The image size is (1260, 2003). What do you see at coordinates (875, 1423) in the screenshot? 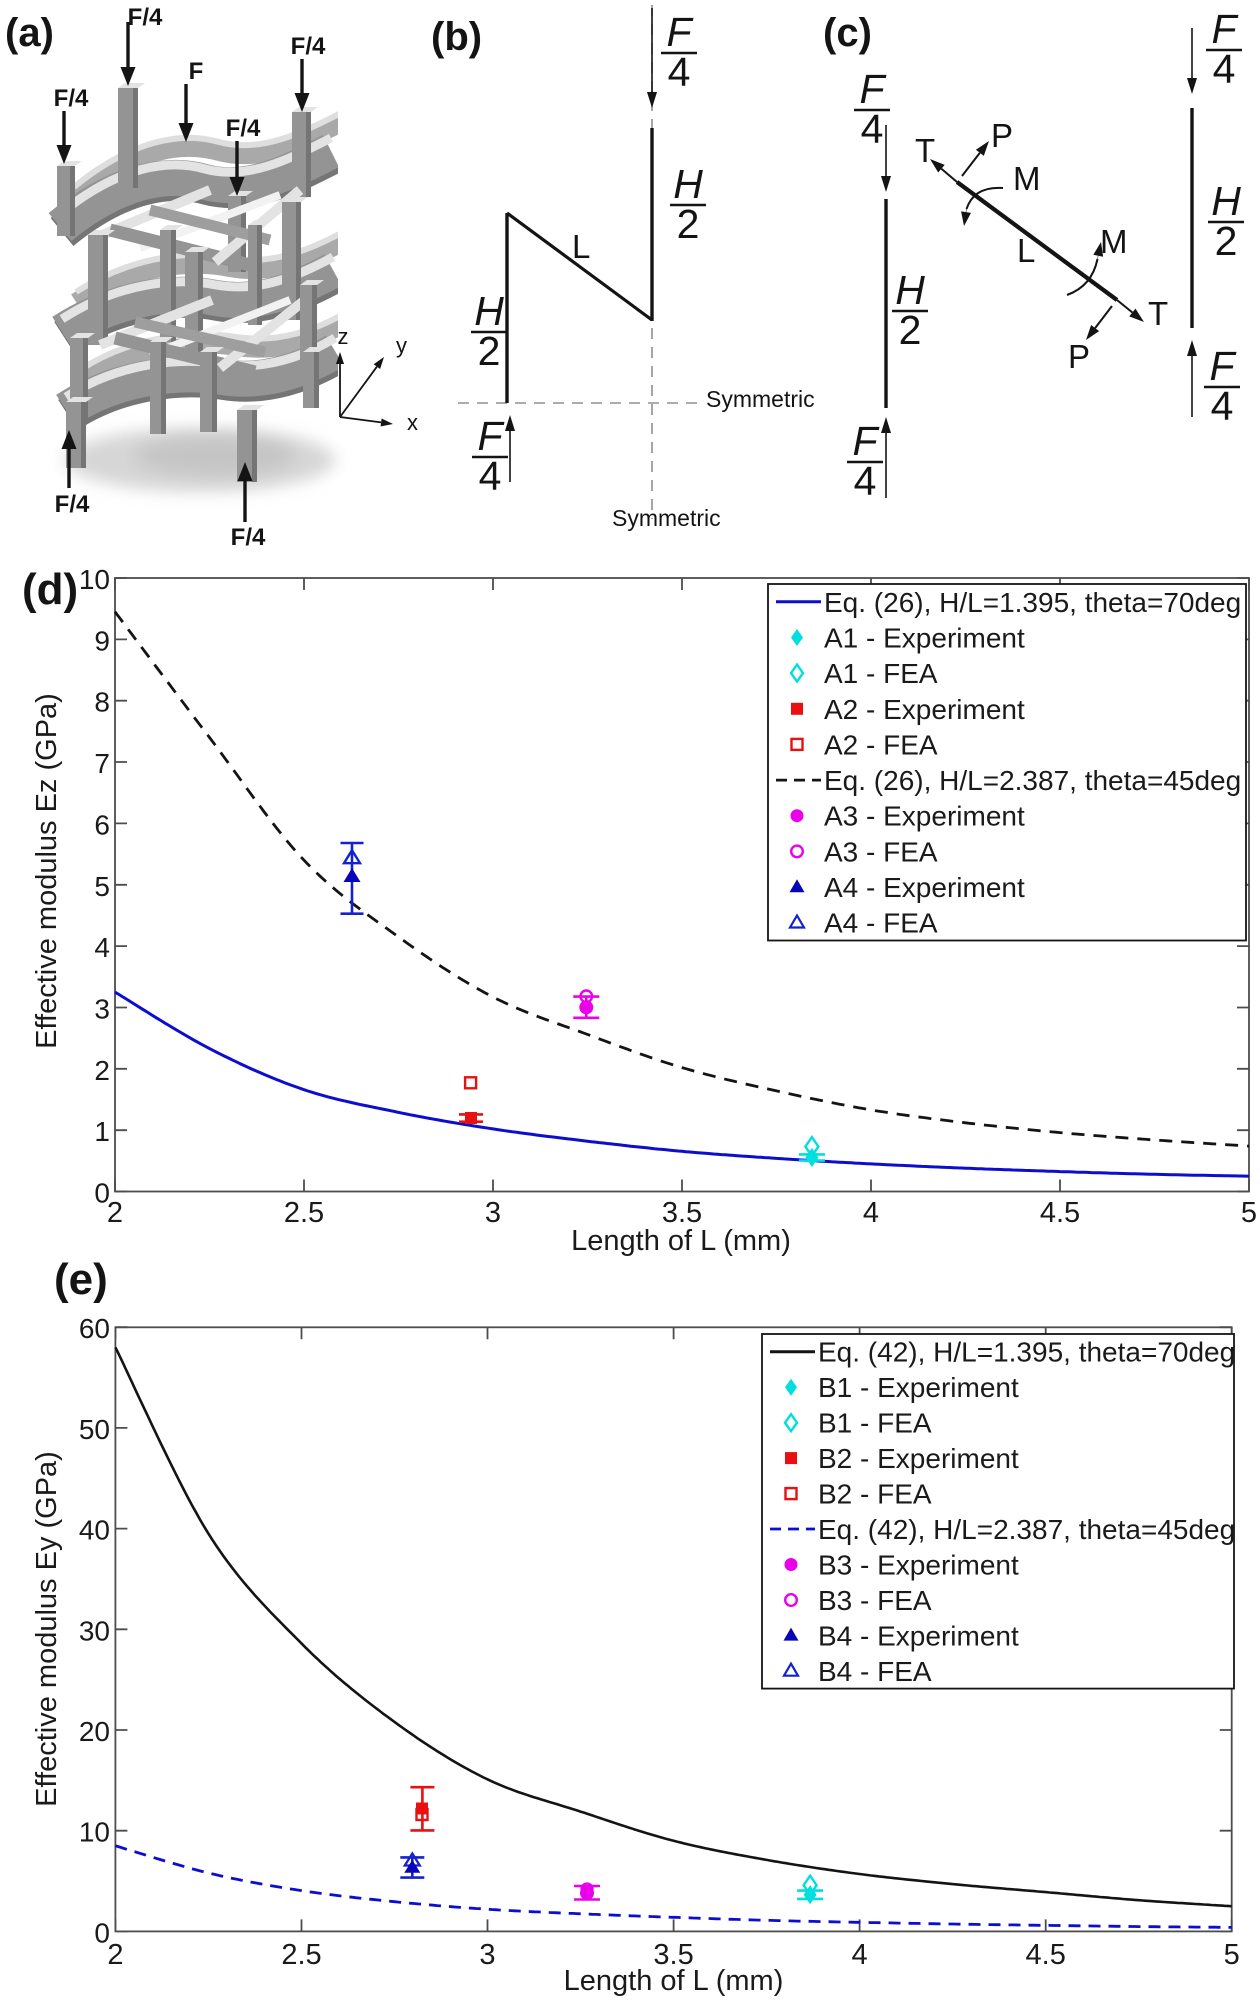
I see `svg-text: B1 - FEA` at bounding box center [875, 1423].